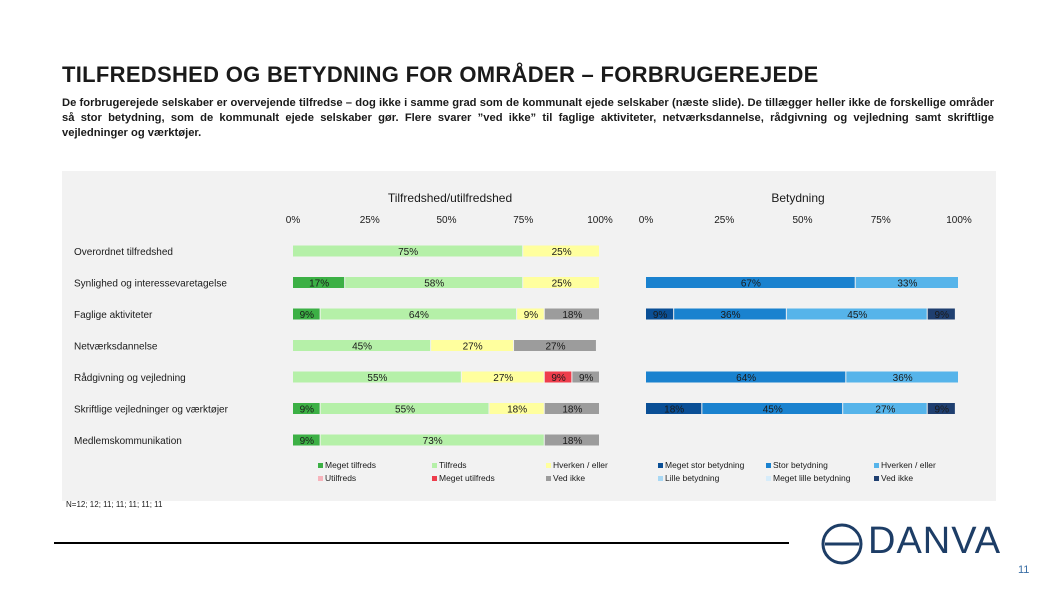 Image resolution: width=1058 pixels, height=595 pixels. What do you see at coordinates (797, 198) in the screenshot?
I see `chart-title: Betydning` at bounding box center [797, 198].